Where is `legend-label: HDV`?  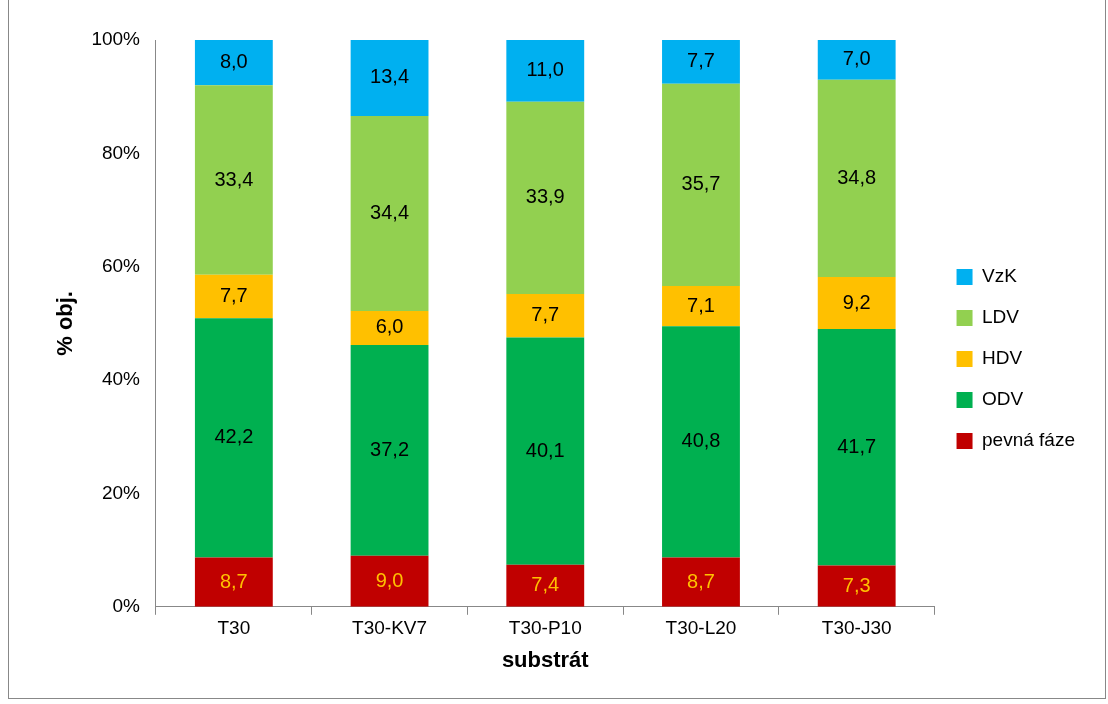 legend-label: HDV is located at coordinates (1002, 358).